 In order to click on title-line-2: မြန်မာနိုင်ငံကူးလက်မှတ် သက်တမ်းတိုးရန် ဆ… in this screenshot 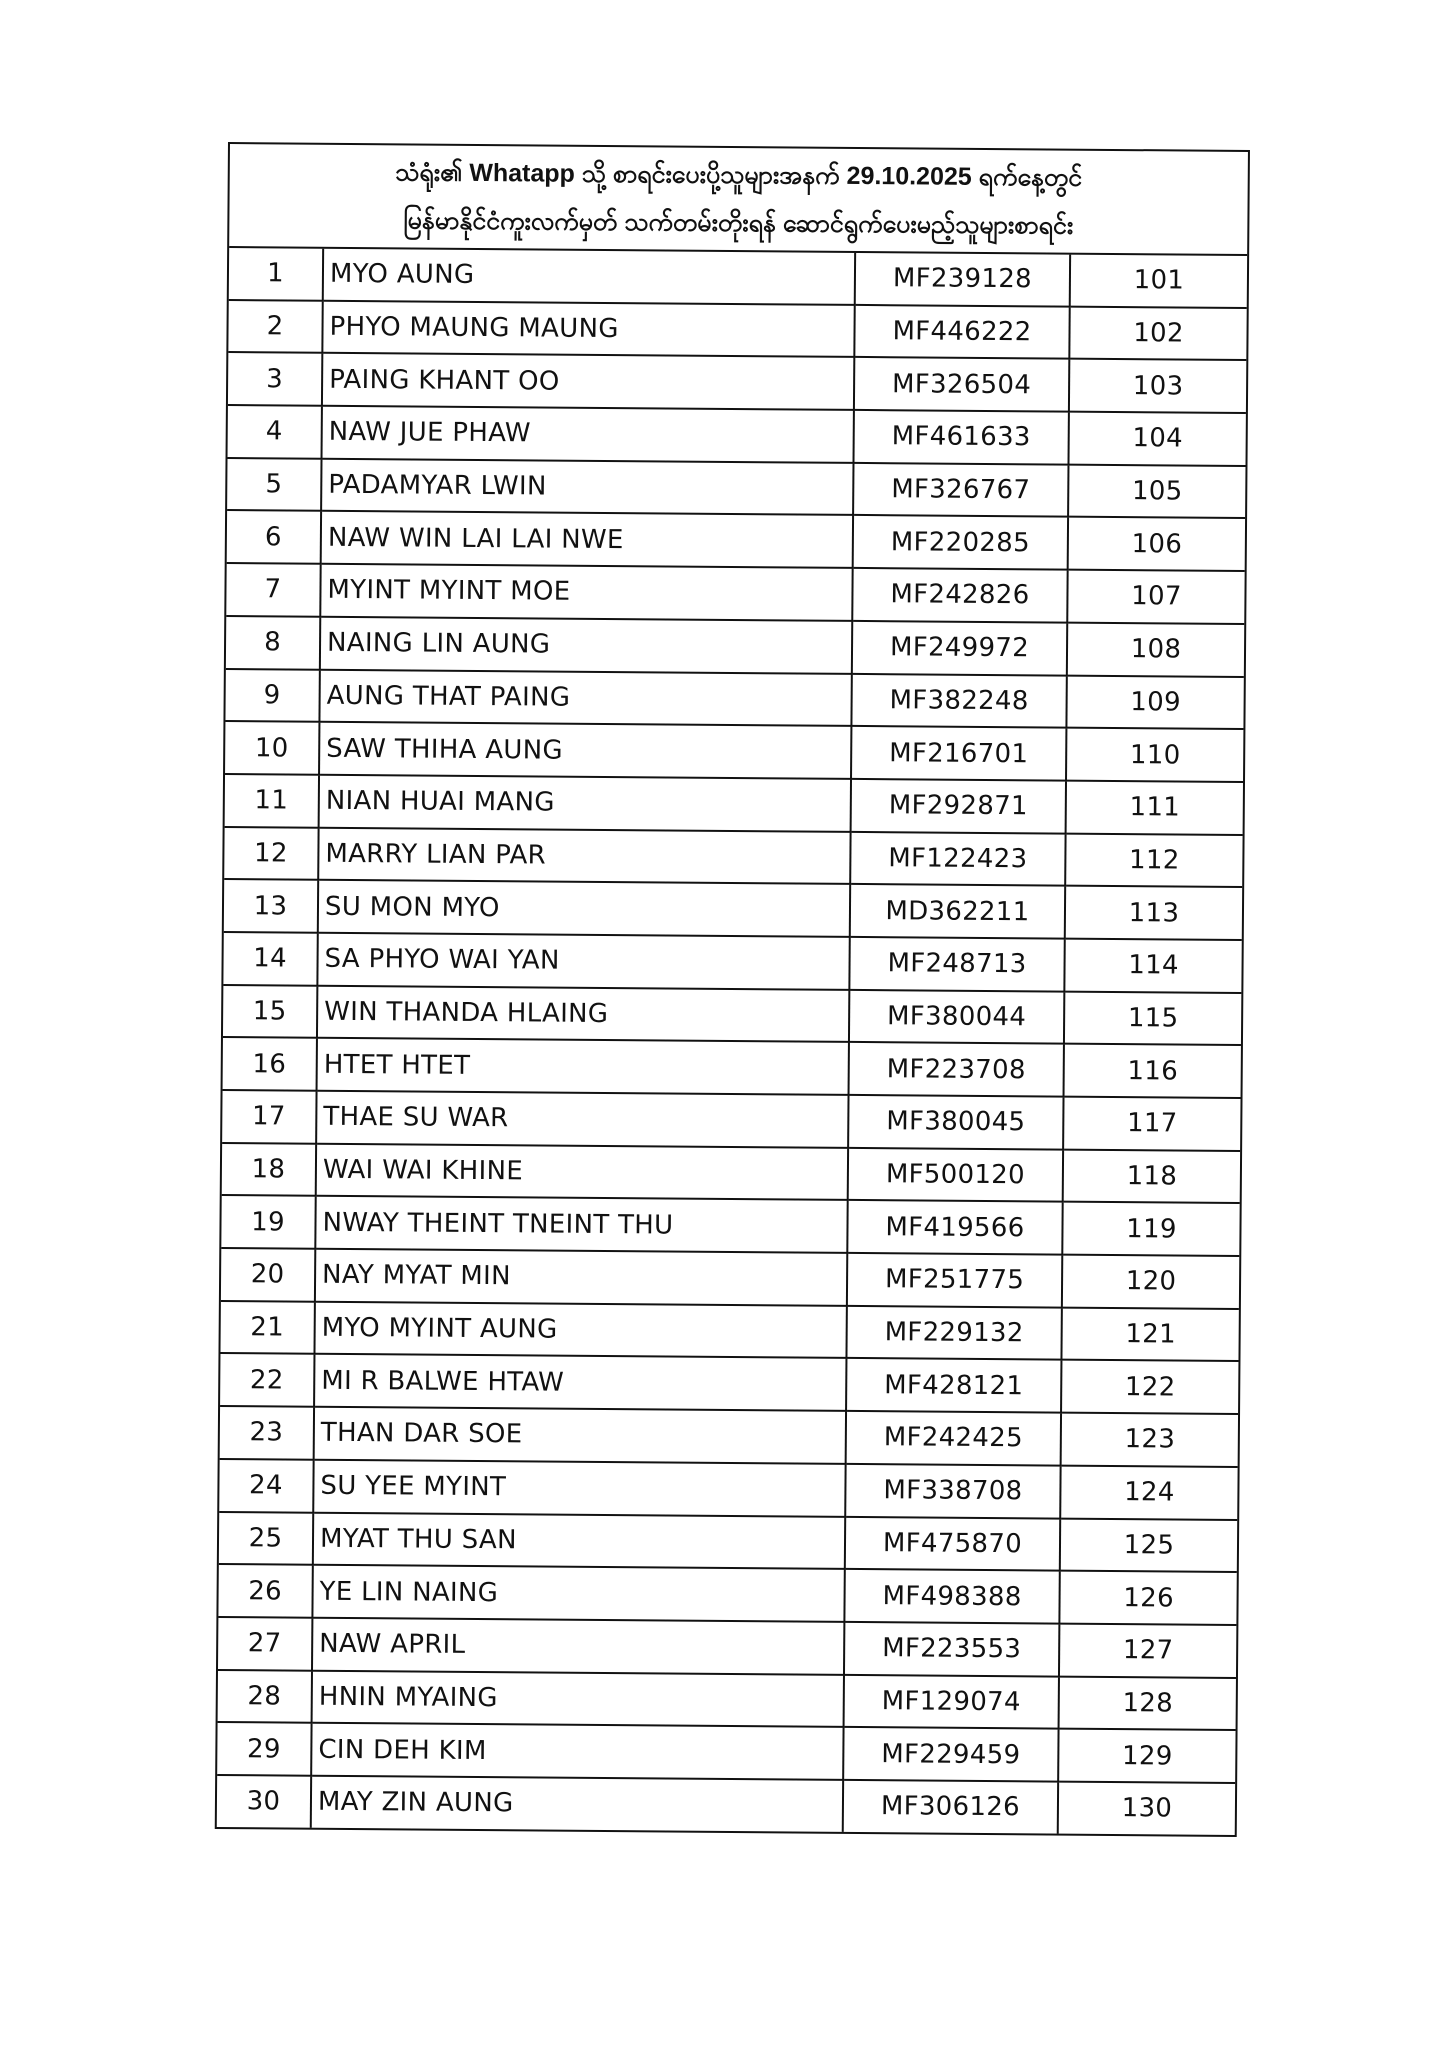, I will do `click(738, 223)`.